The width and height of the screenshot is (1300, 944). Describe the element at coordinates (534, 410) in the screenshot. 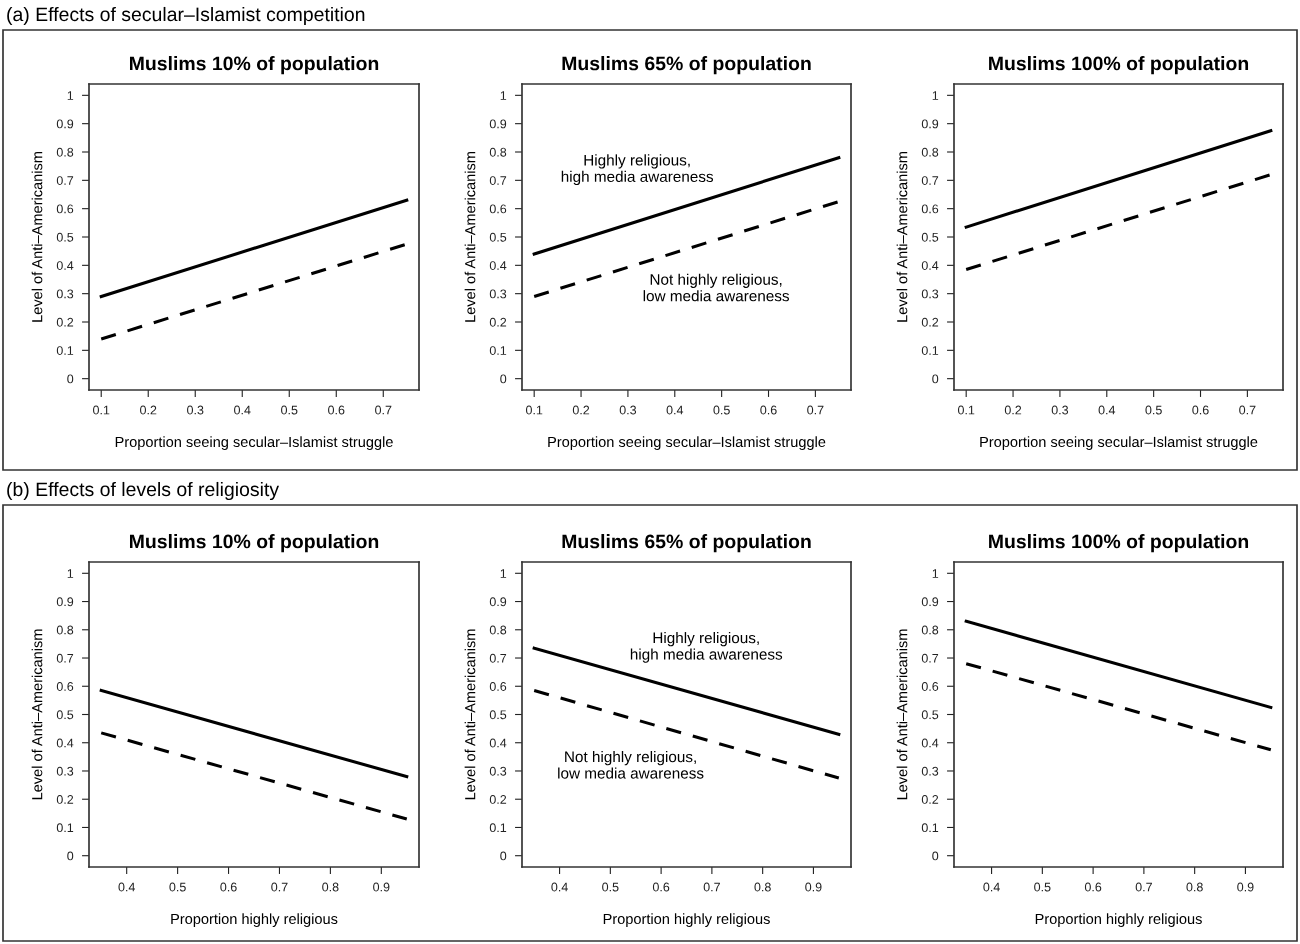

I see `x-tick-label: 0.1` at that location.